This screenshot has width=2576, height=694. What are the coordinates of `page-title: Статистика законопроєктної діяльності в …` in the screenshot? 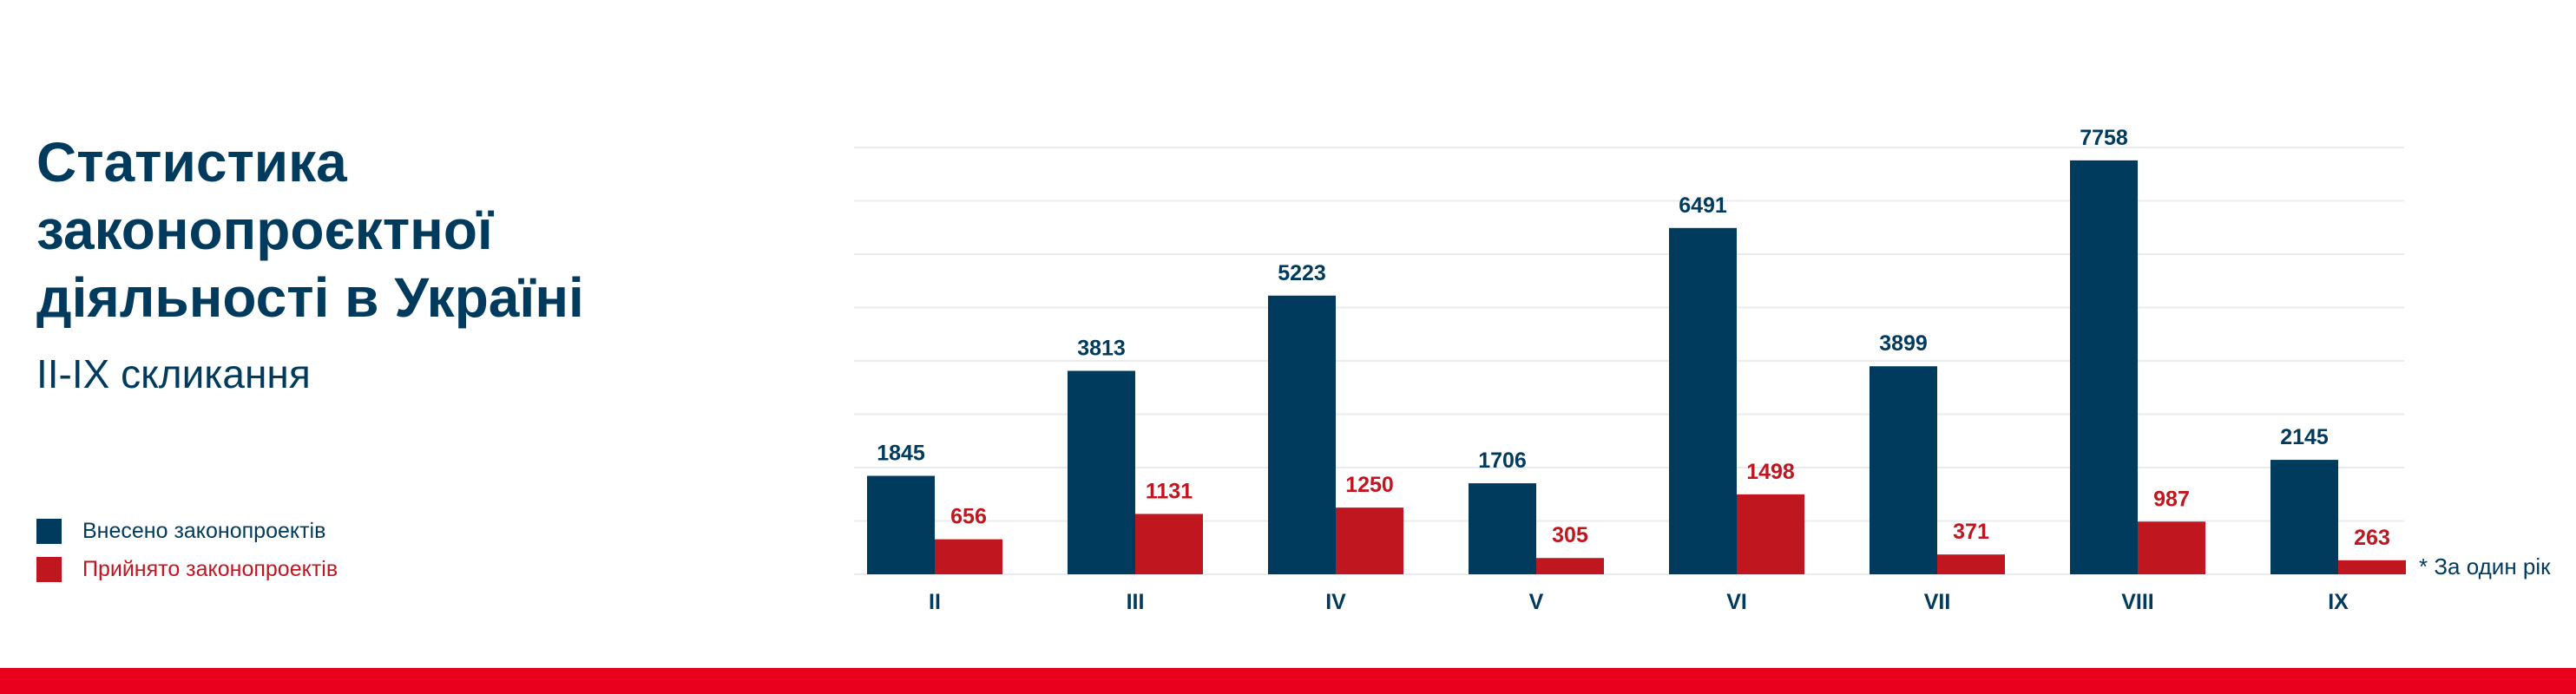 It's located at (310, 230).